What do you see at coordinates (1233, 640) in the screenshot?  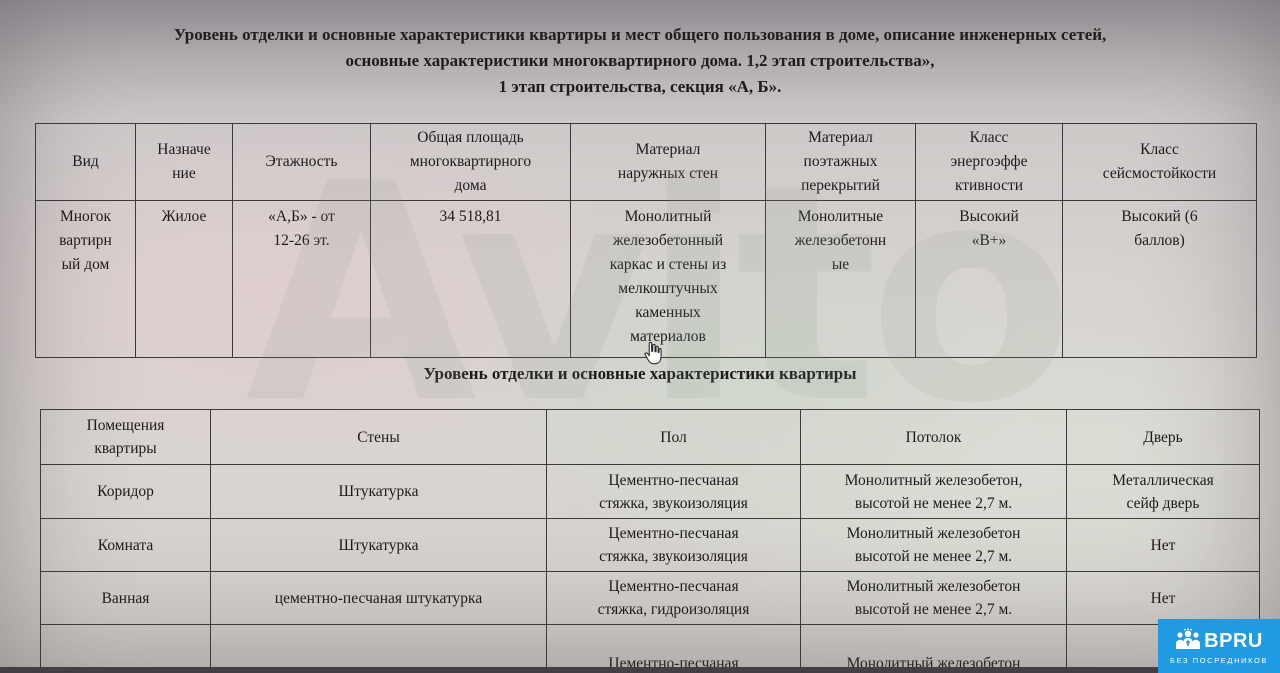 I see `bpru-logo-text: BPRU` at bounding box center [1233, 640].